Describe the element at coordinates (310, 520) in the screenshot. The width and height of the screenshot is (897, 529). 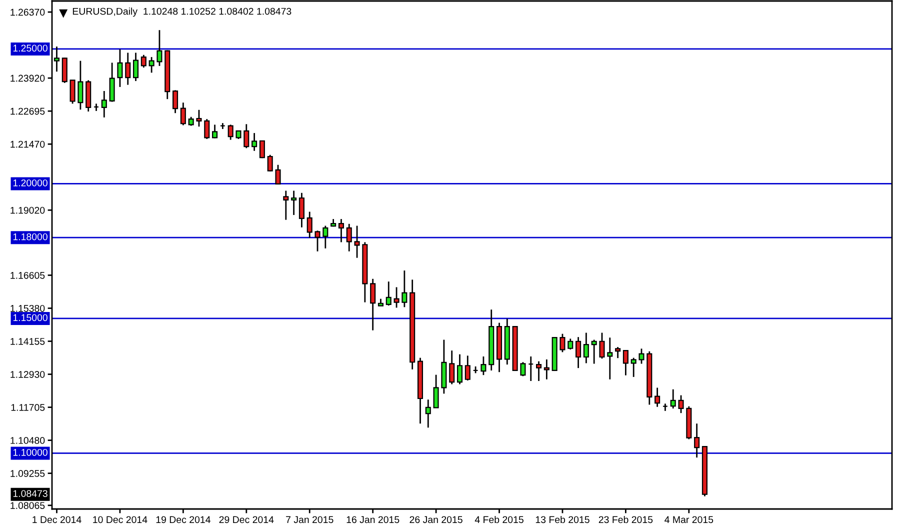
I see `x-tick-label: 7 Jan 2015` at that location.